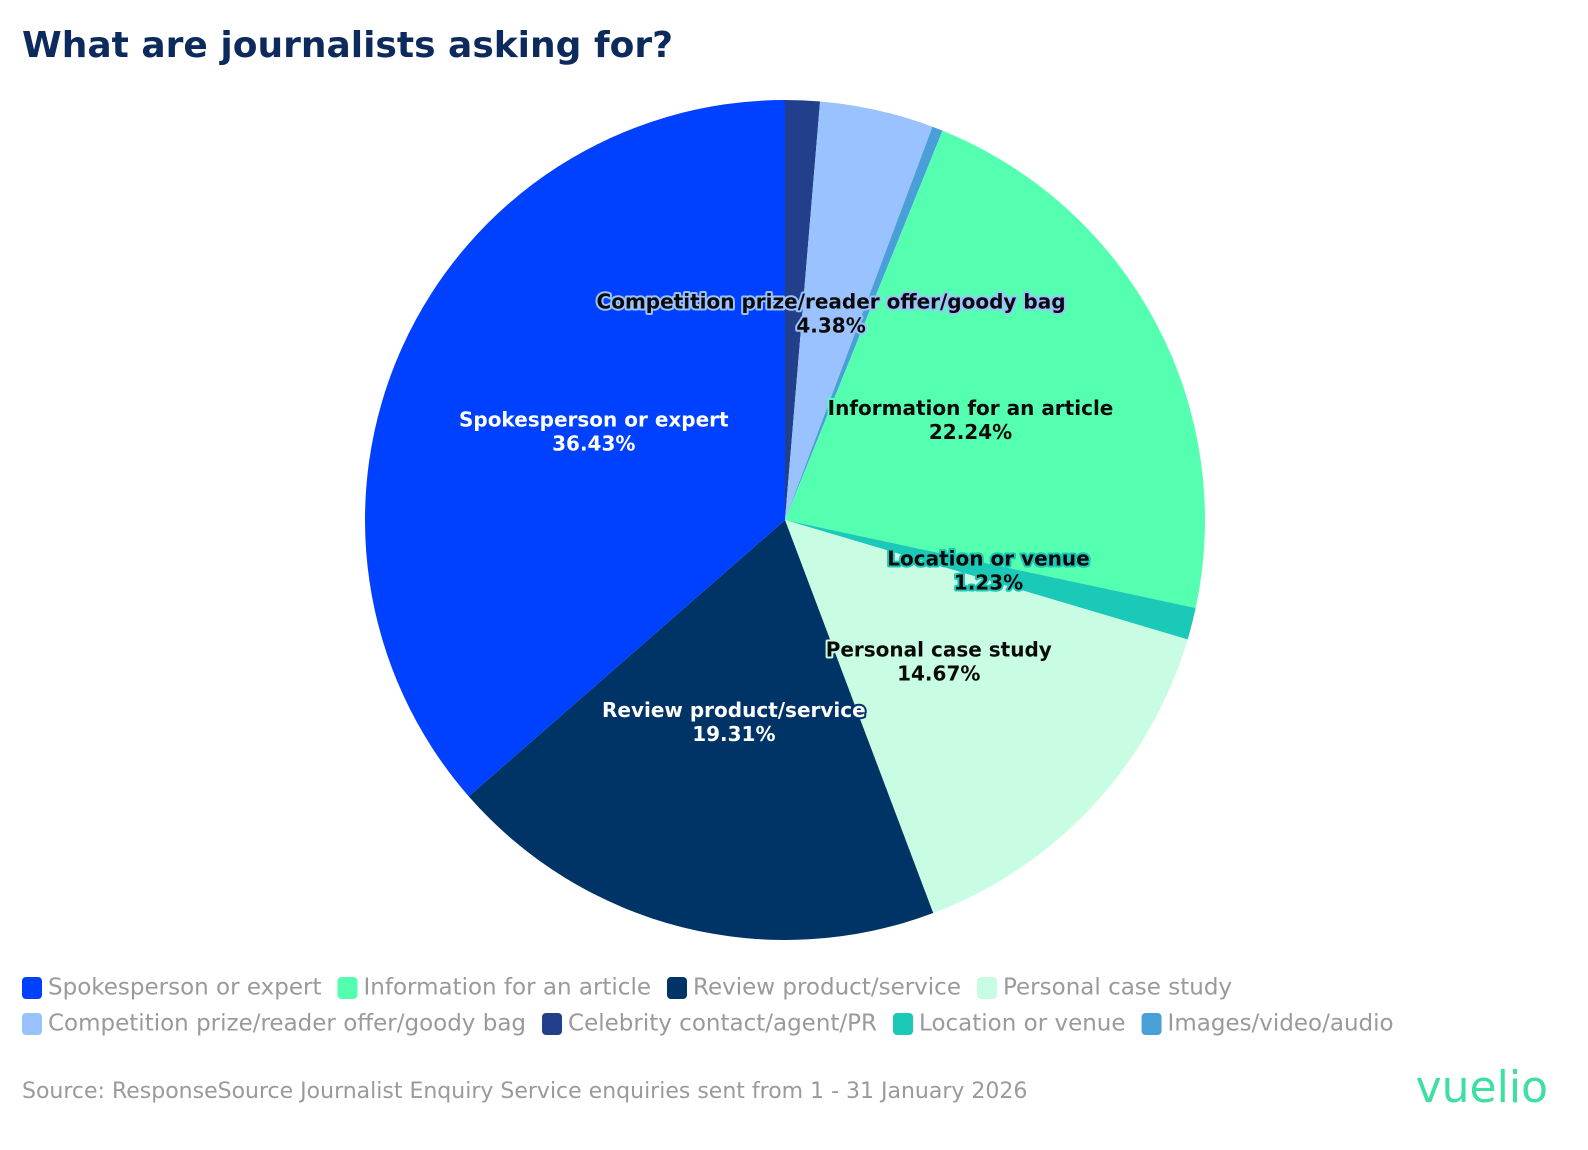  I want to click on legend-label: Images/video/audio, so click(1281, 1024).